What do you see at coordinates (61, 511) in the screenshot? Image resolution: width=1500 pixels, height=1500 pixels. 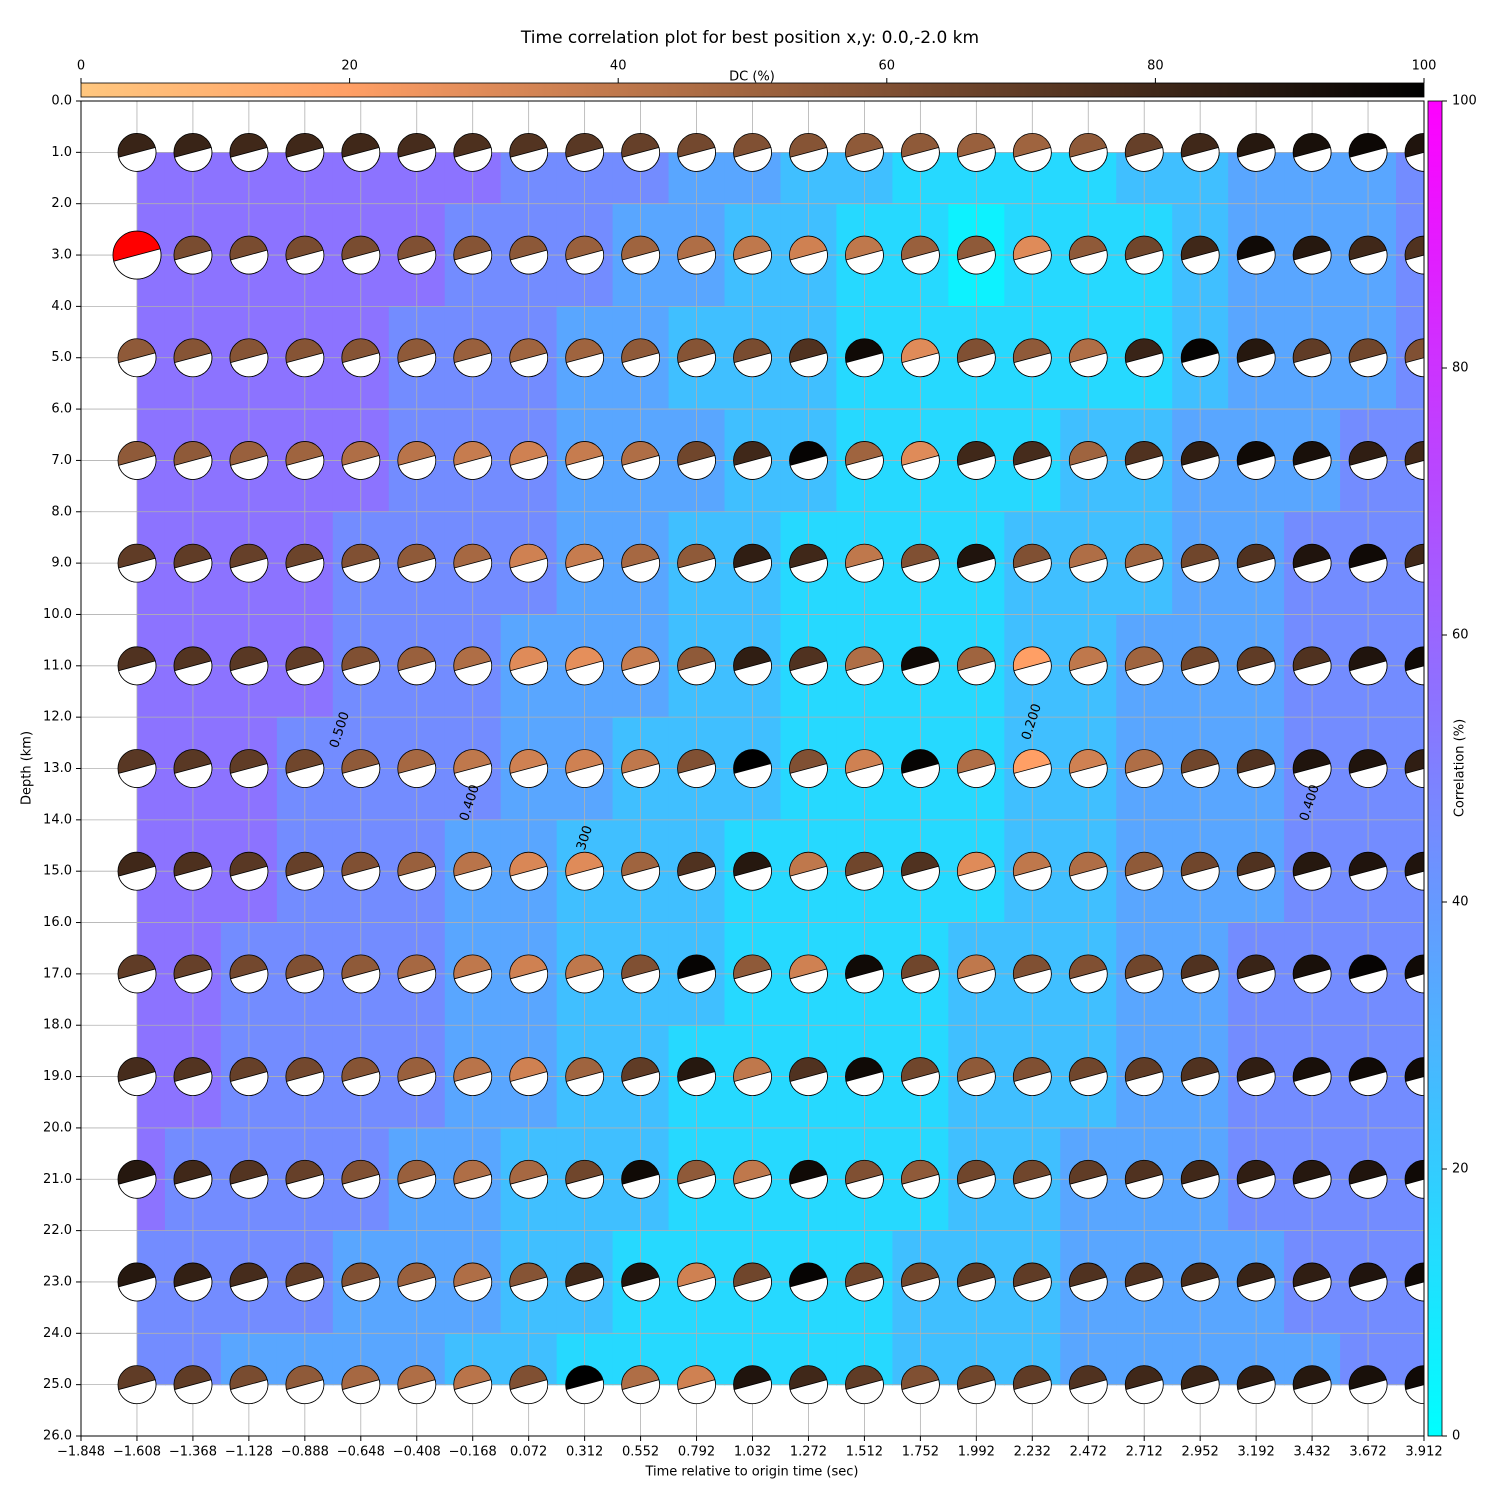 I see `y-tick-label: 8.0` at bounding box center [61, 511].